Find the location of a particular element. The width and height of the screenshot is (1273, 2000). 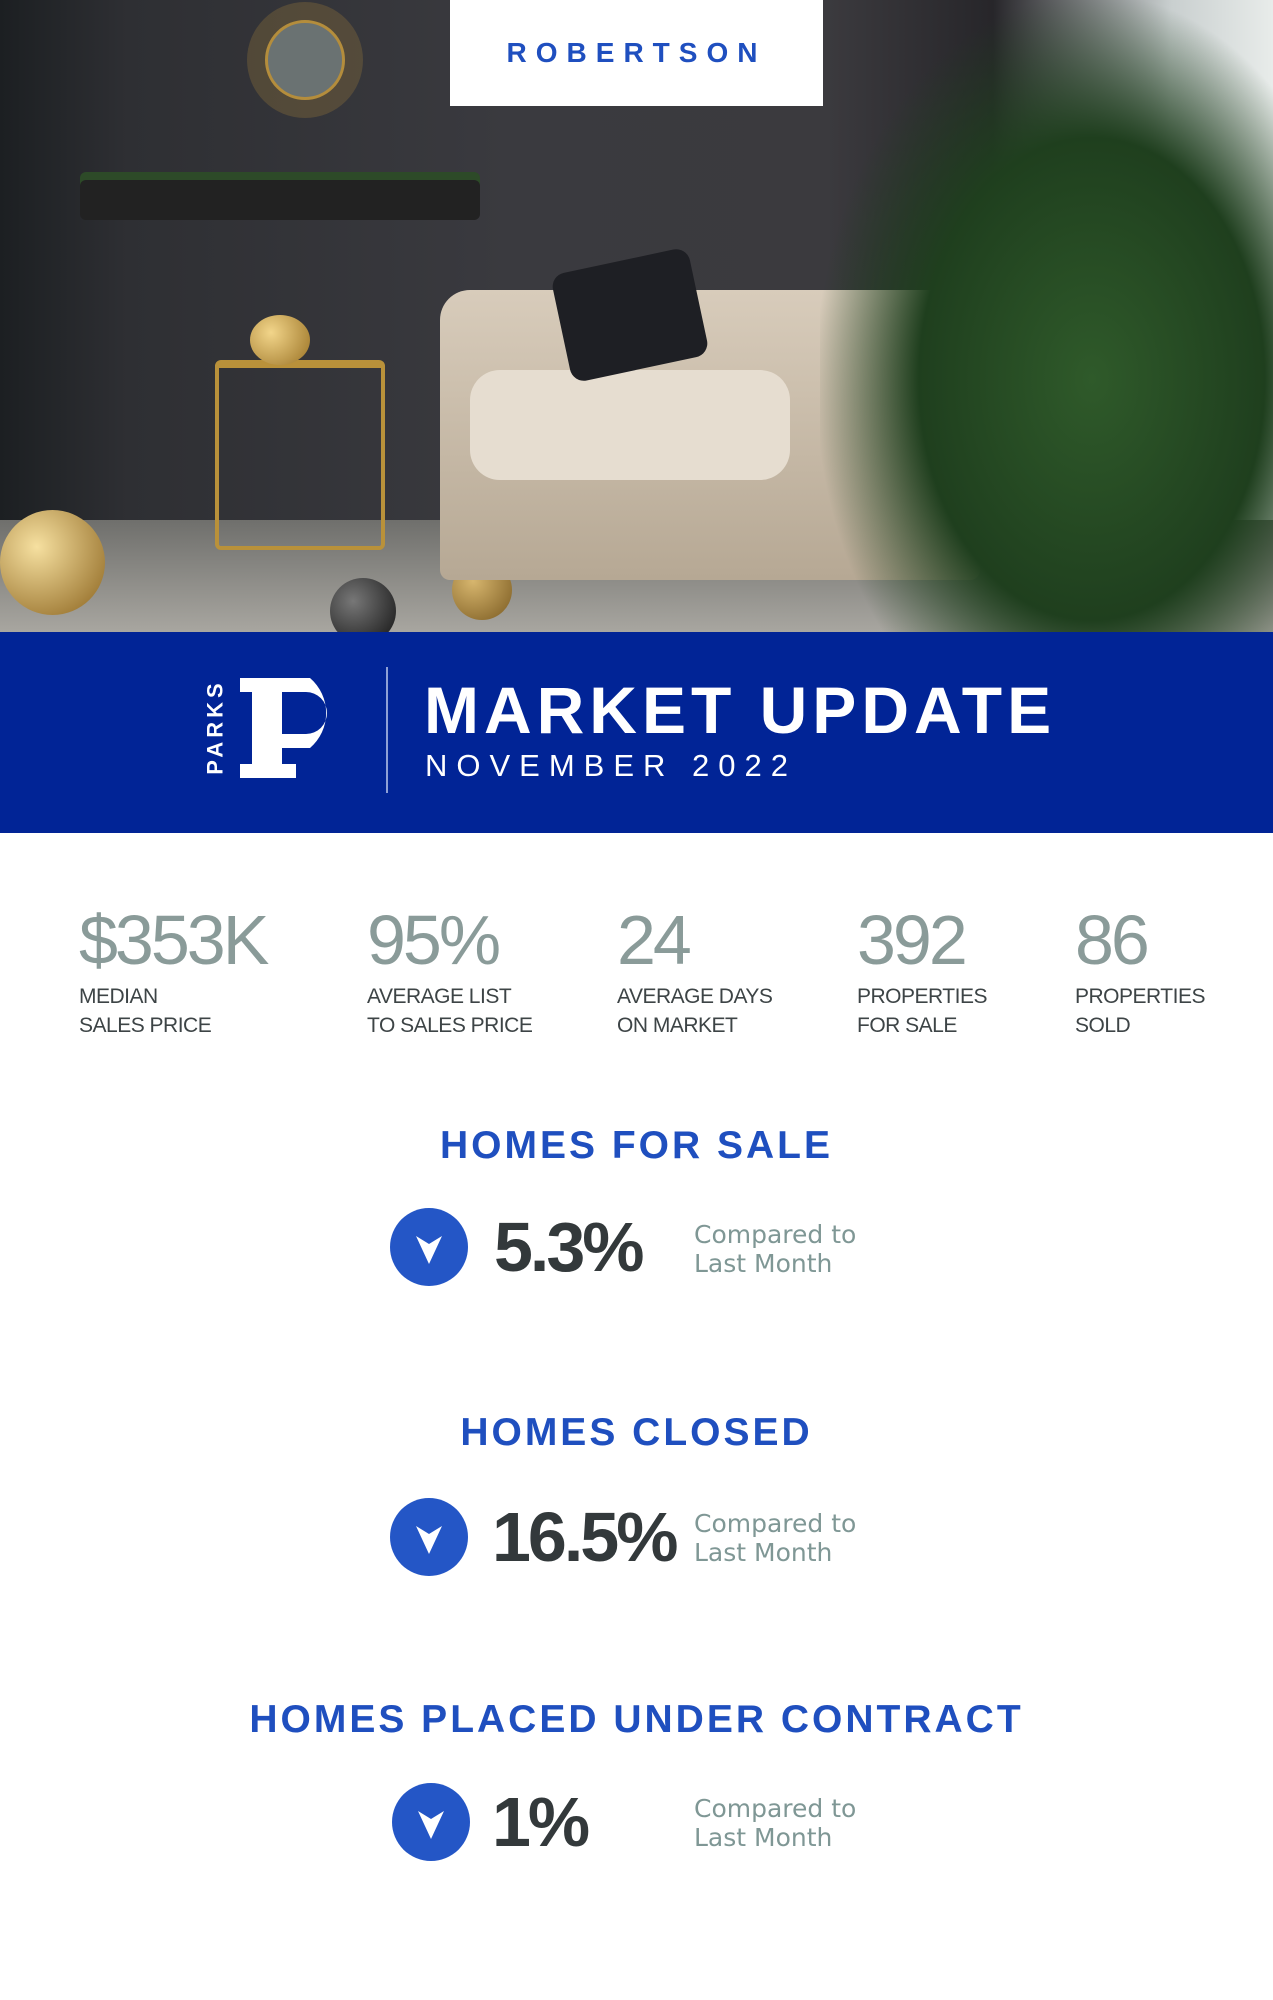

section-heading-homes-closed: HOMES CLOSED is located at coordinates (636, 1432).